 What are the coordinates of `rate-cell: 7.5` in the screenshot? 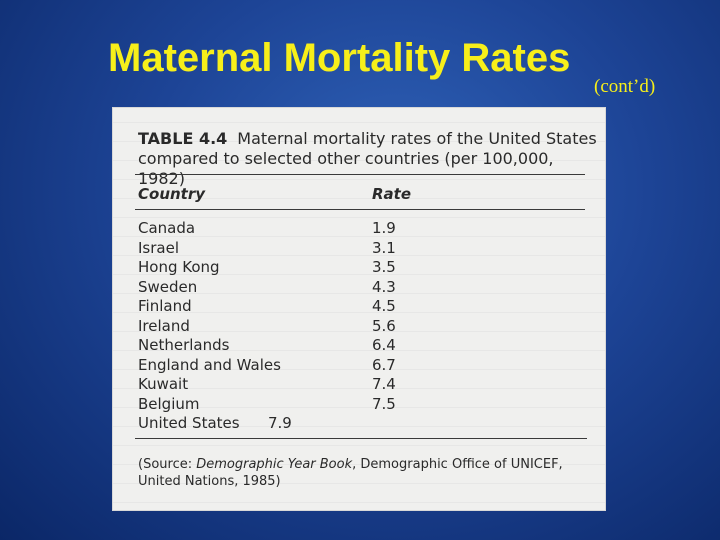 It's located at (384, 403).